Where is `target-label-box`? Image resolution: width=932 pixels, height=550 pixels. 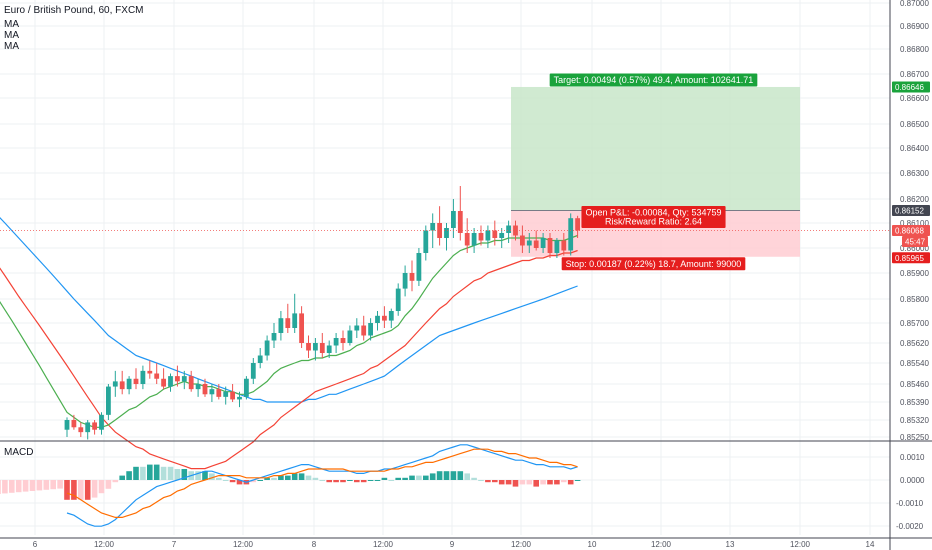
target-label-box is located at coordinates (653, 80).